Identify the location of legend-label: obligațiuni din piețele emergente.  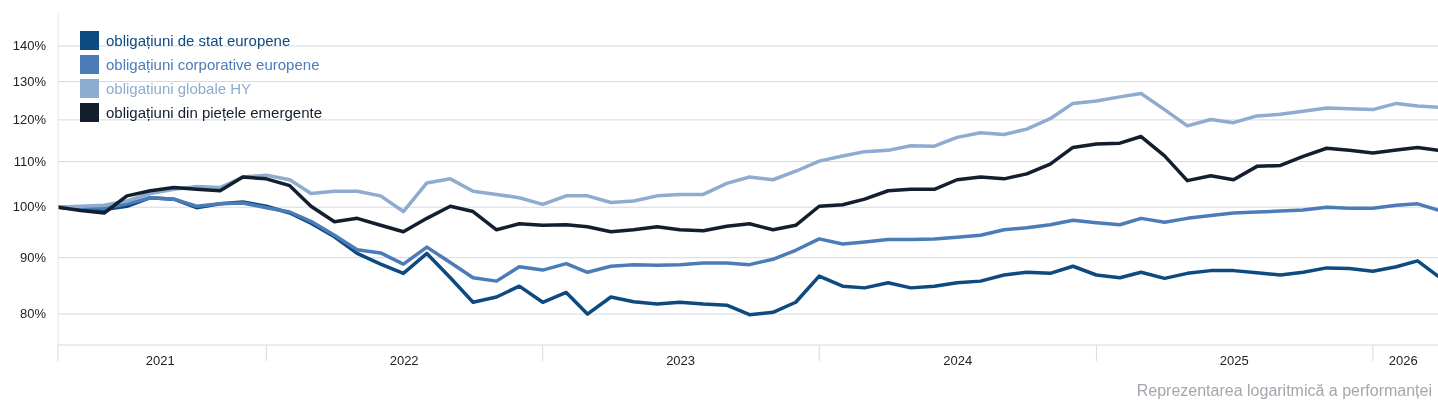
(214, 112).